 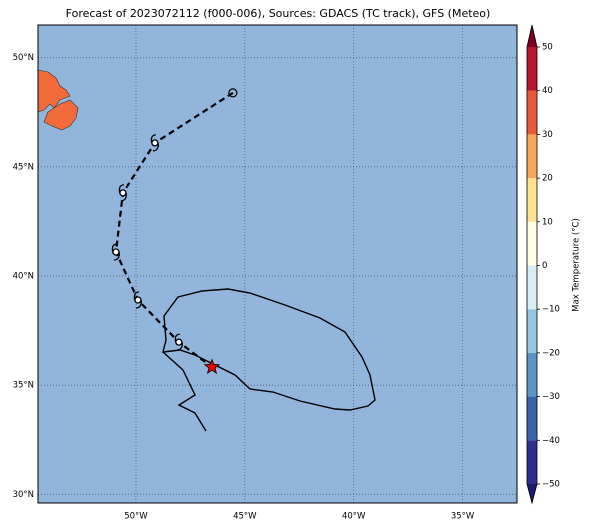 I want to click on lon-tick-label: 40°W, so click(x=354, y=517).